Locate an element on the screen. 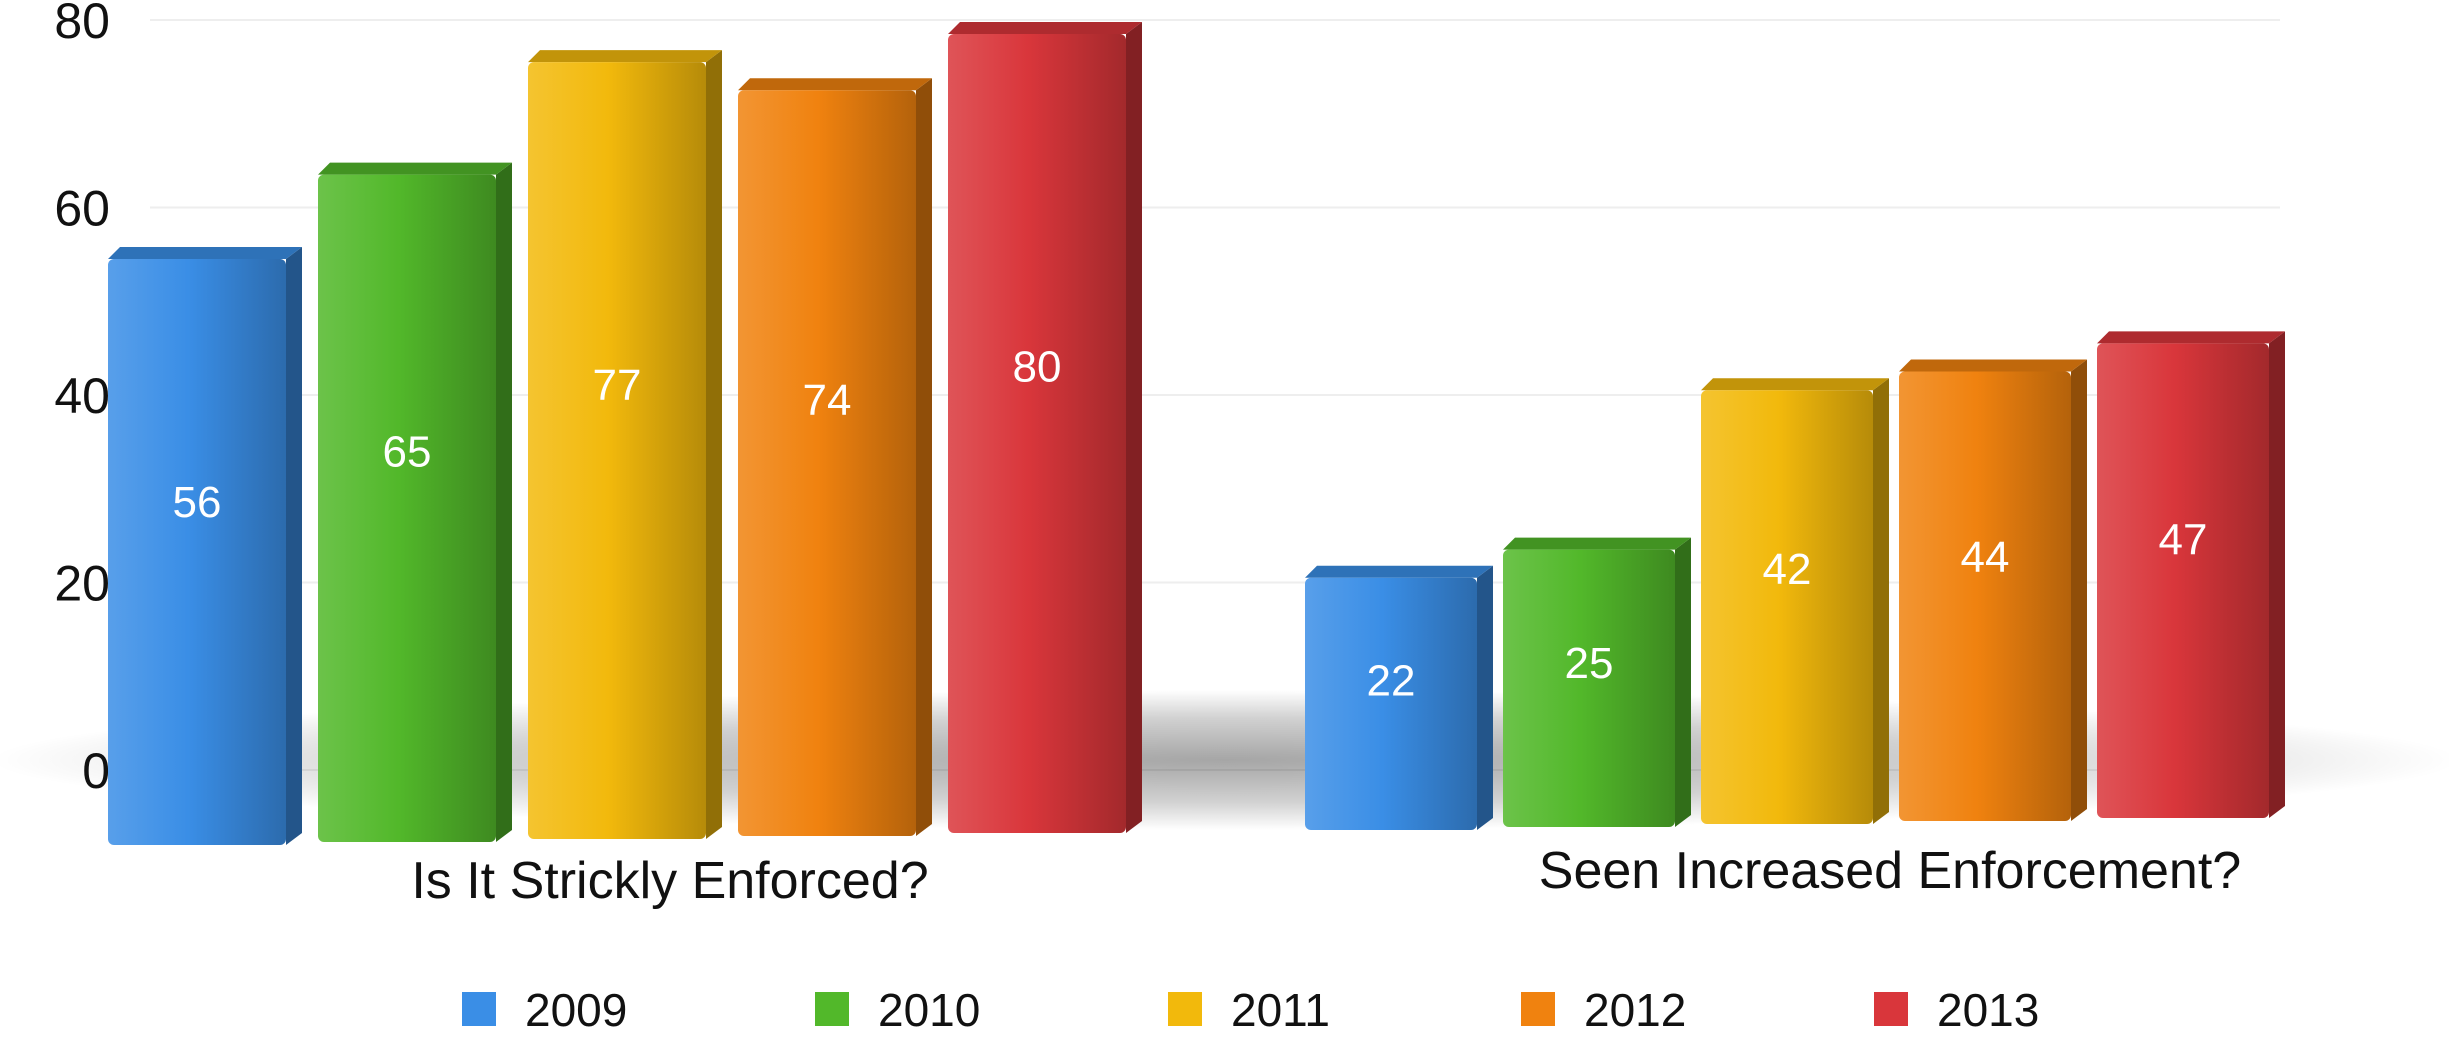 This screenshot has width=2449, height=1037. bar-2010-2: 25 is located at coordinates (1597, 682).